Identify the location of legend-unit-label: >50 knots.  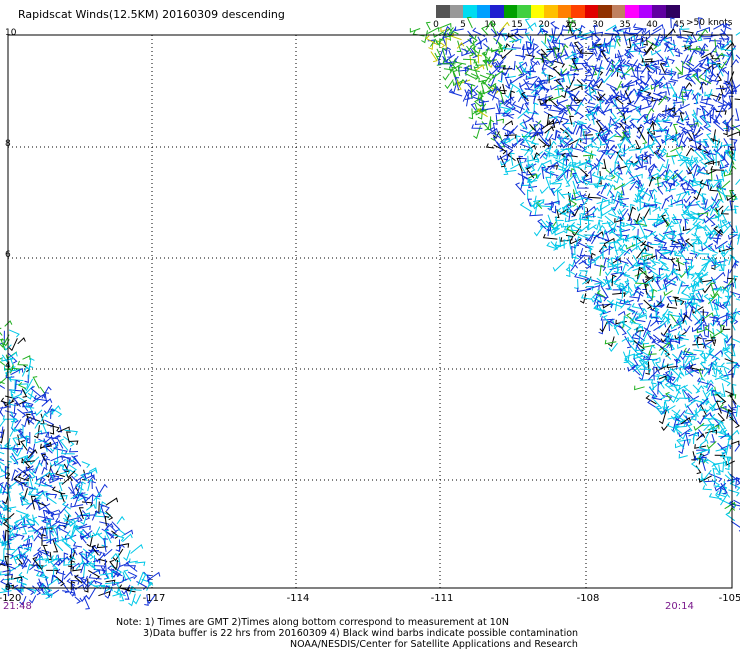
(709, 23).